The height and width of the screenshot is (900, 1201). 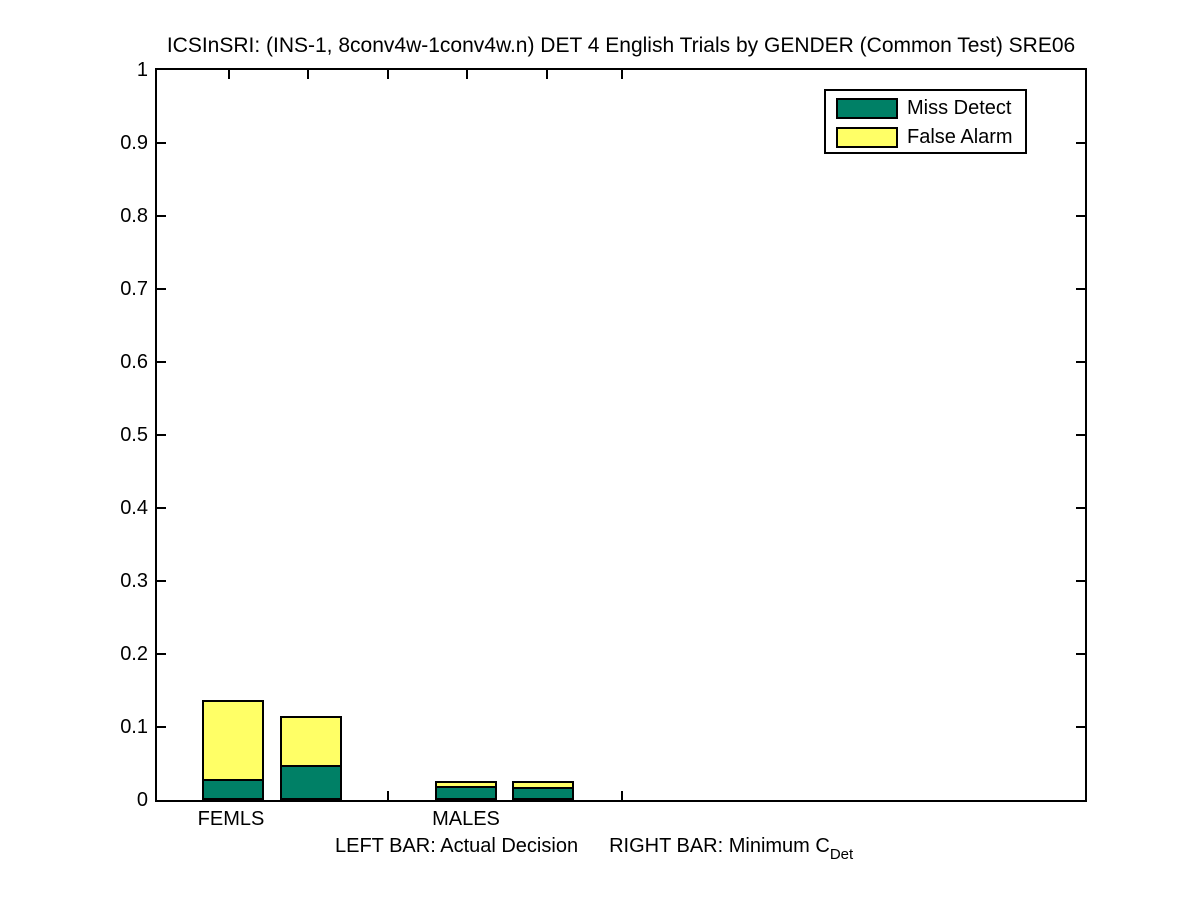 I want to click on y-tick-label: 0.3, so click(x=134, y=581).